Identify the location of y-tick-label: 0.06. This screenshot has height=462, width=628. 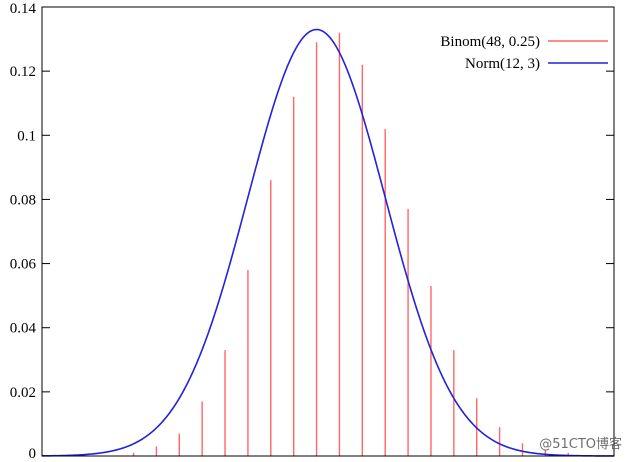
(23, 265).